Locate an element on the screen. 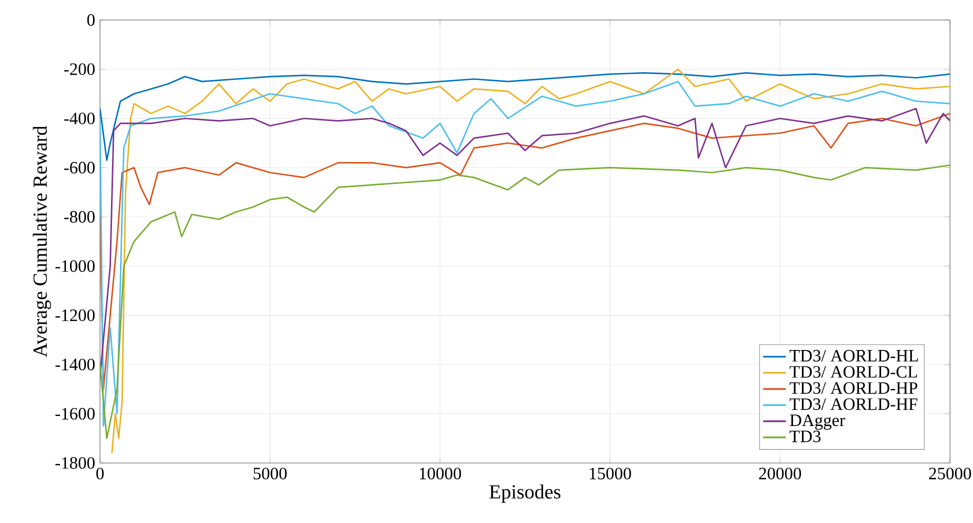  legend-label: TD3/ AORLD-HF is located at coordinates (854, 404).